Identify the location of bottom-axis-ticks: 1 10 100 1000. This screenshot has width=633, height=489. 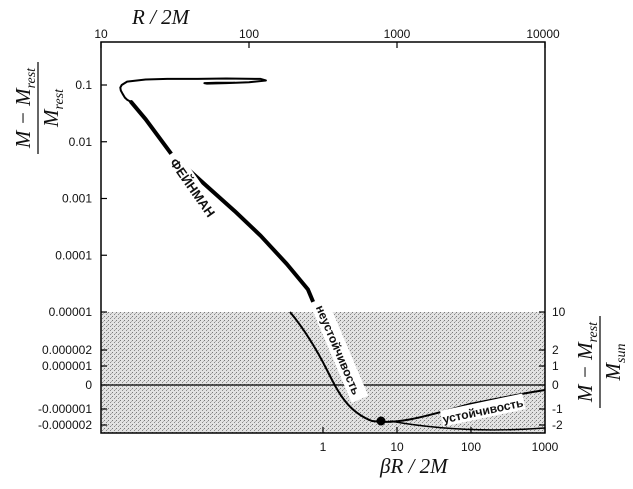
(439, 440).